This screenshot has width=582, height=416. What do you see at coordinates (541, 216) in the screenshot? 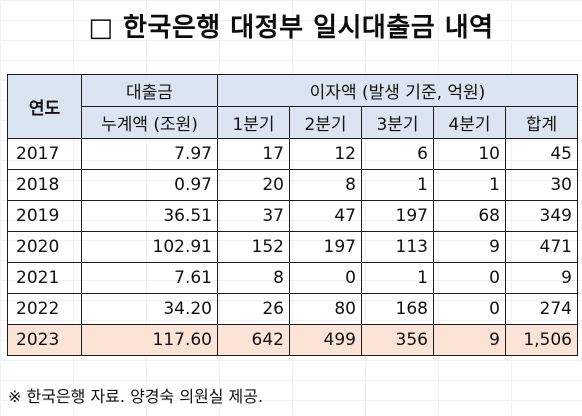
I see `cell-total: 349` at bounding box center [541, 216].